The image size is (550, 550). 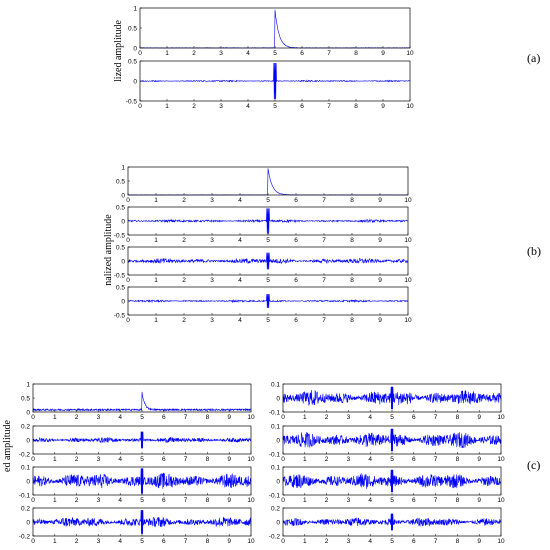 I want to click on y-tick-label: 0.2, so click(x=25, y=508).